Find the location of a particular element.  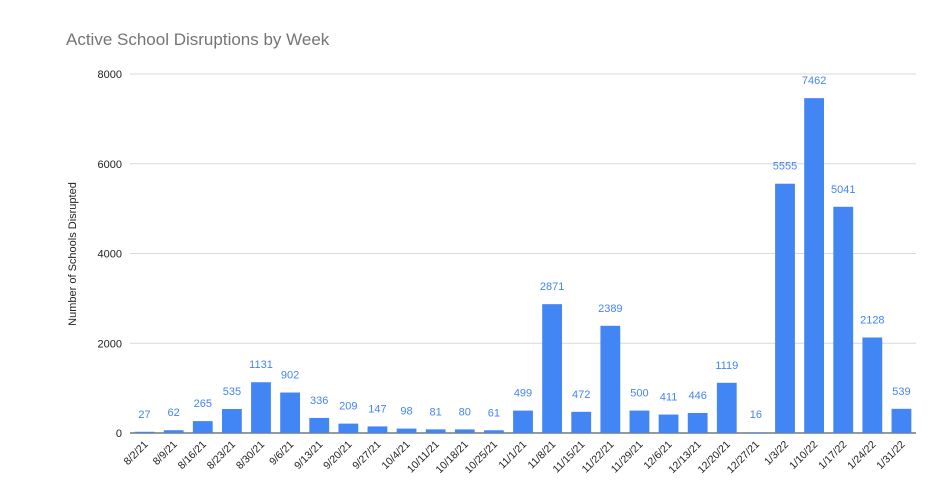

y-axis-label: Number of Schools Disrupted is located at coordinates (73, 254).